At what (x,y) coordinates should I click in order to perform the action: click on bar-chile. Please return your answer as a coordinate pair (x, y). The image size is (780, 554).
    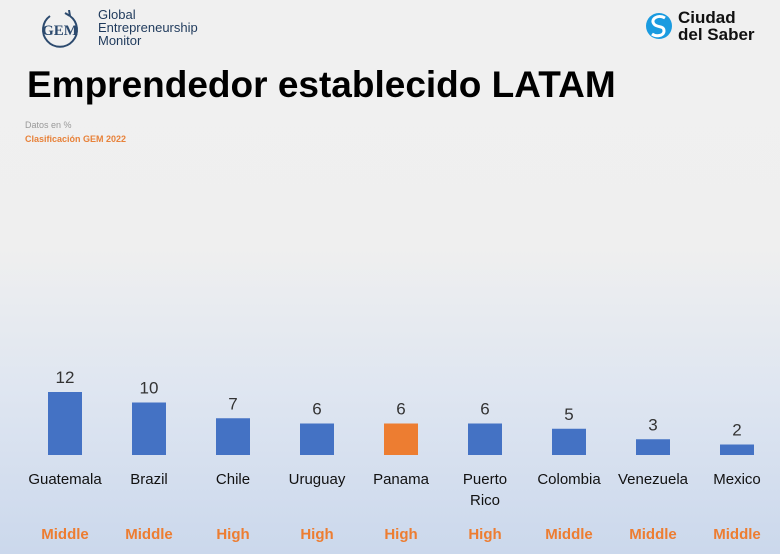
    Looking at the image, I should click on (233, 436).